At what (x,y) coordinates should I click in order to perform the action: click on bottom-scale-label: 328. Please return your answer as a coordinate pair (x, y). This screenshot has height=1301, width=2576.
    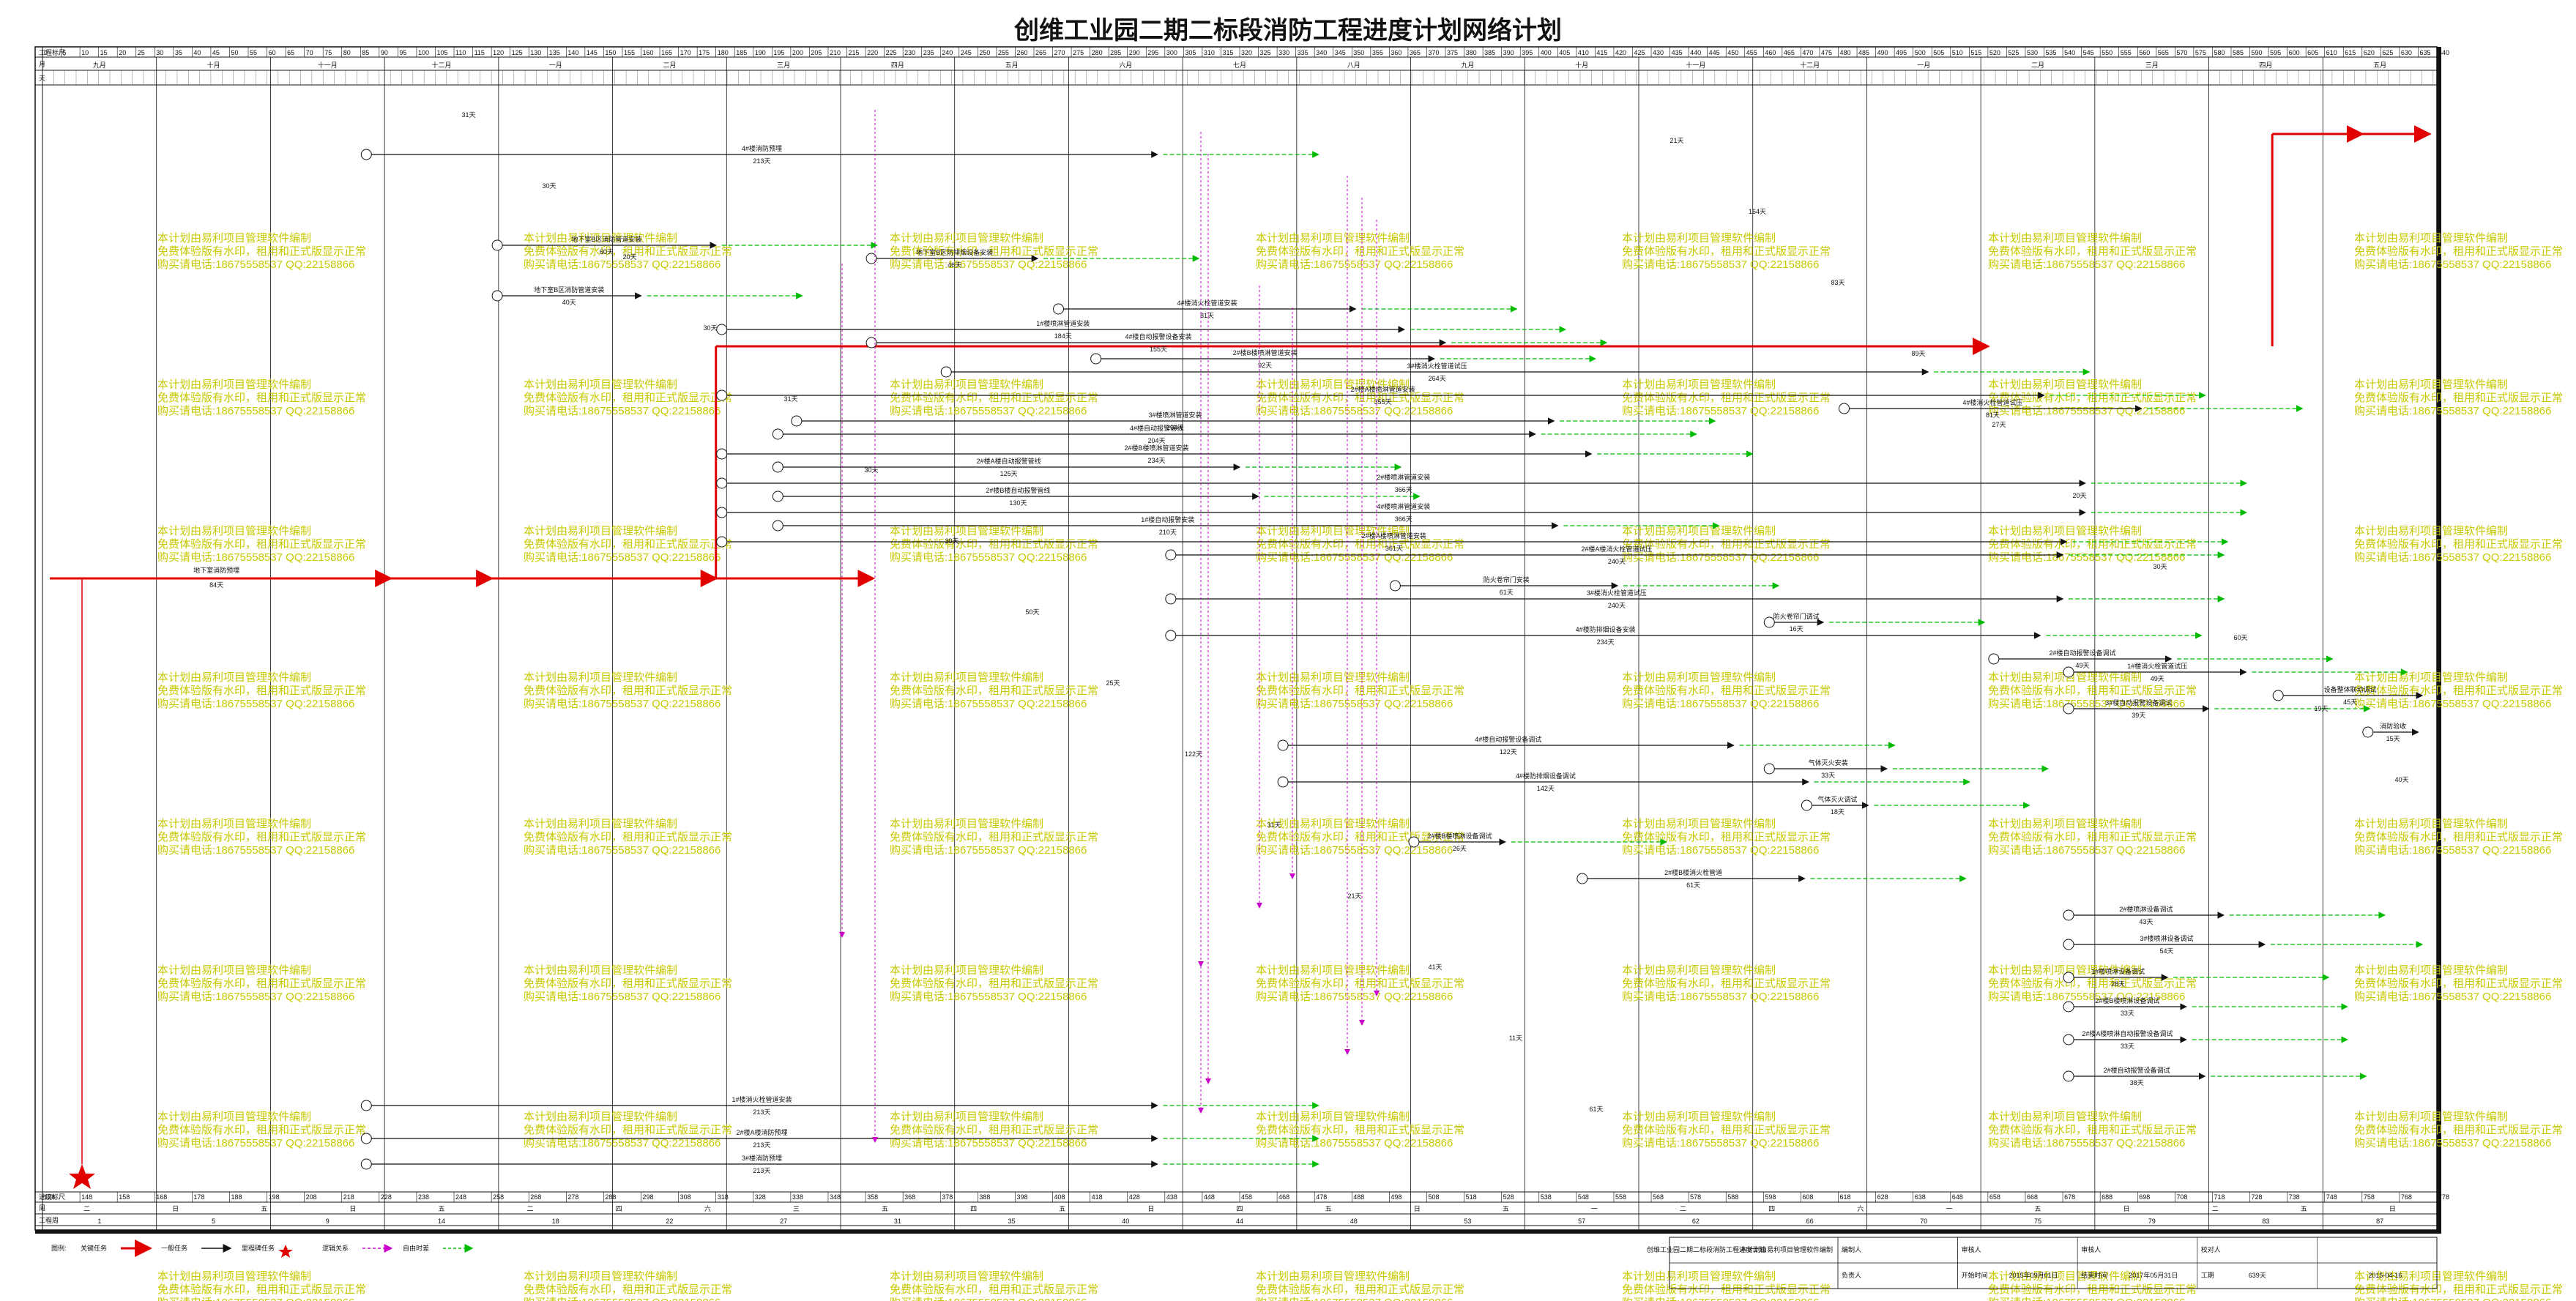
    Looking at the image, I should click on (760, 1197).